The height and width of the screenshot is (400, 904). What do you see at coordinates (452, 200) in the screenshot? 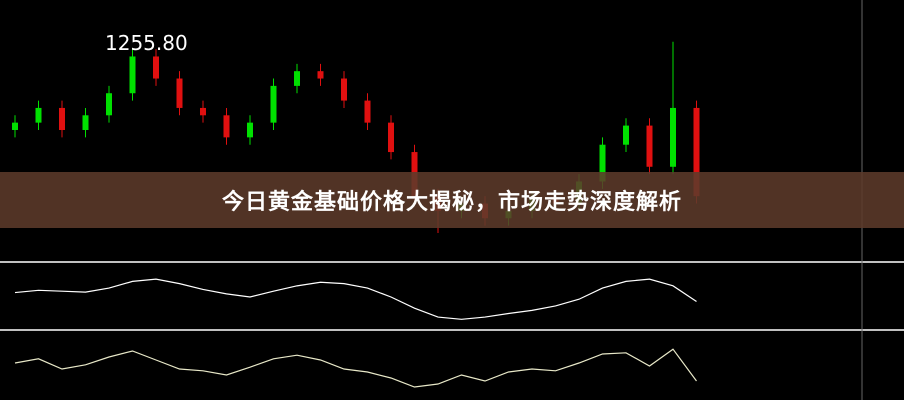
I see `banner-title: 今日黄金基础价格大揭秘，市场走势深度解析` at bounding box center [452, 200].